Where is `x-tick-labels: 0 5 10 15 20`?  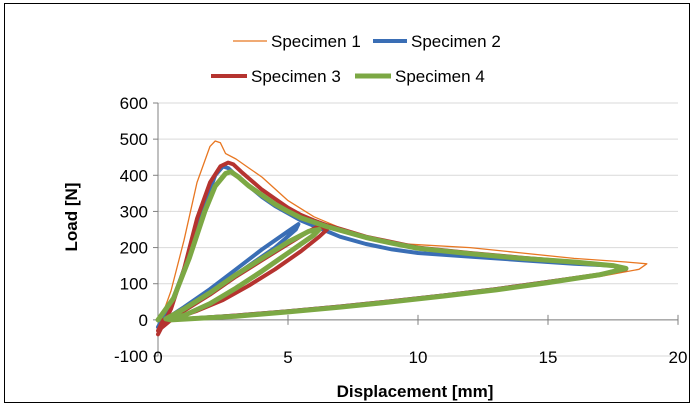 x-tick-labels: 0 5 10 15 20 is located at coordinates (420, 357).